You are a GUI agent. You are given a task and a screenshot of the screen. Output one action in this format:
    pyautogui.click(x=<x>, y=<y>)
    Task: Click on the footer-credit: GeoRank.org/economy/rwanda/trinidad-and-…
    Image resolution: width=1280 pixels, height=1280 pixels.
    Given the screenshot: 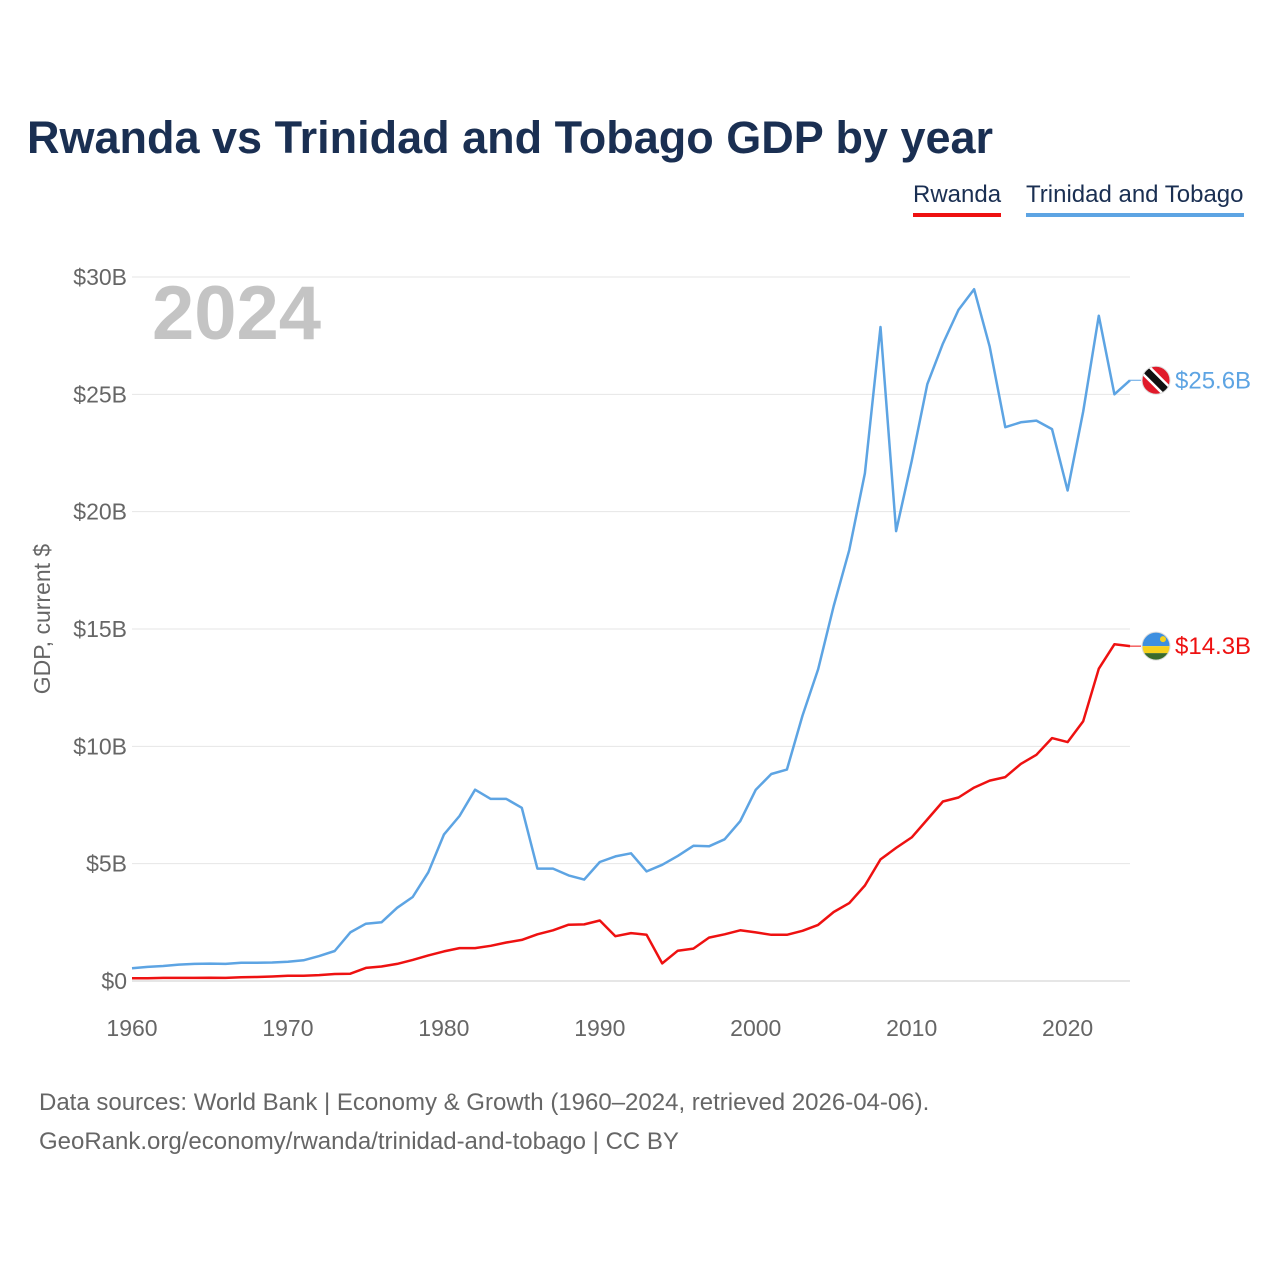 What is the action you would take?
    pyautogui.click(x=359, y=1141)
    